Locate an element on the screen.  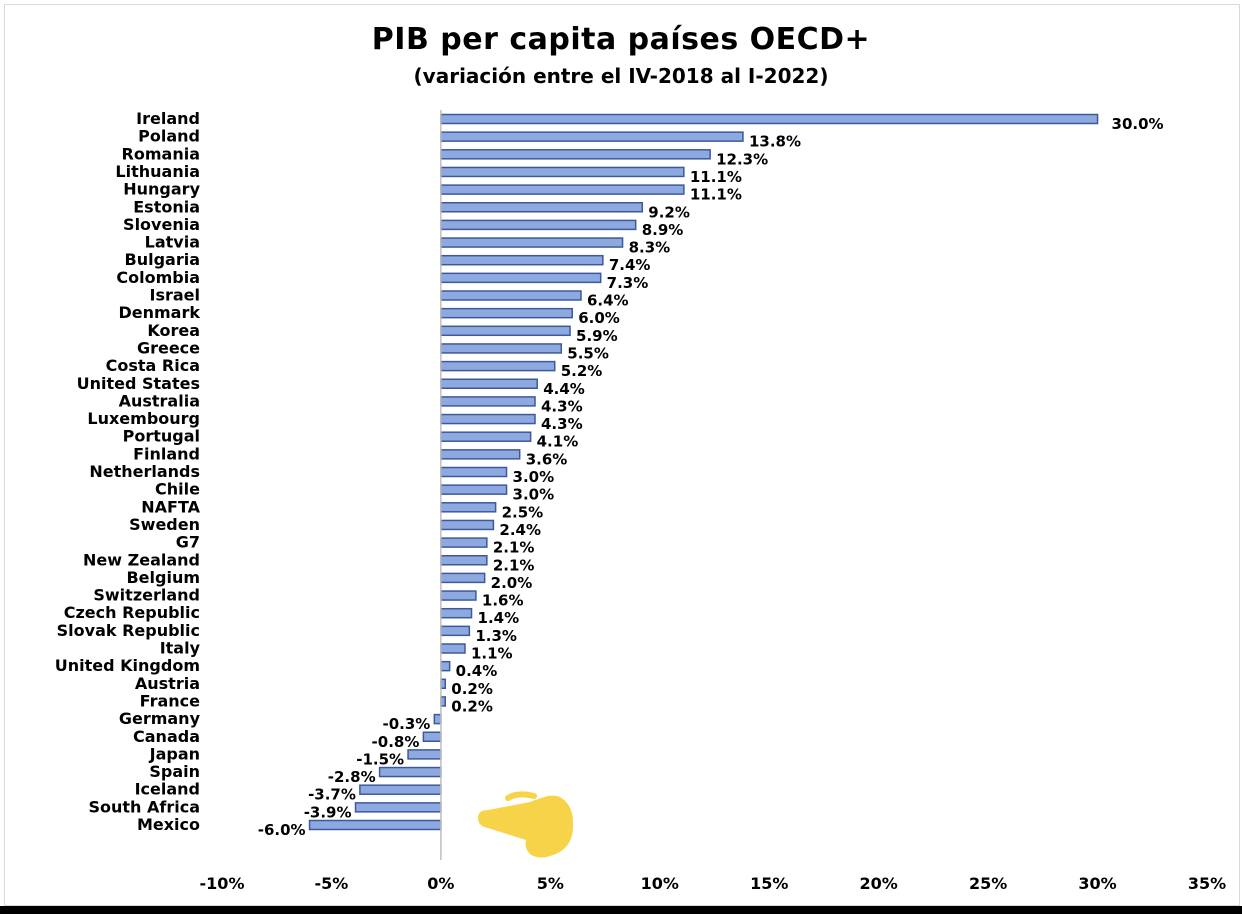
category-label: Poland is located at coordinates (169, 136).